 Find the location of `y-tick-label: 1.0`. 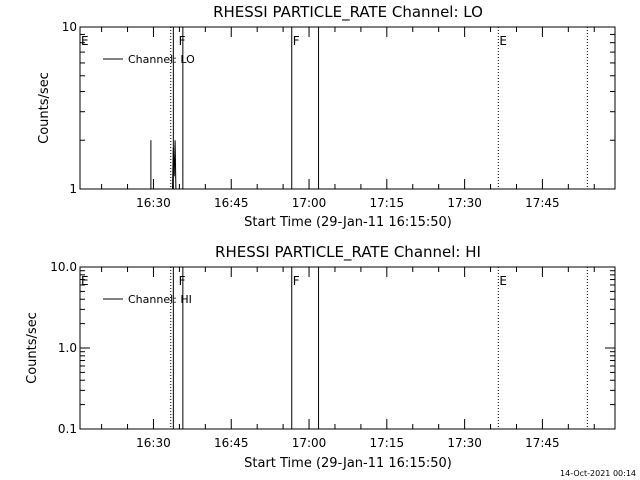

y-tick-label: 1.0 is located at coordinates (67, 348).